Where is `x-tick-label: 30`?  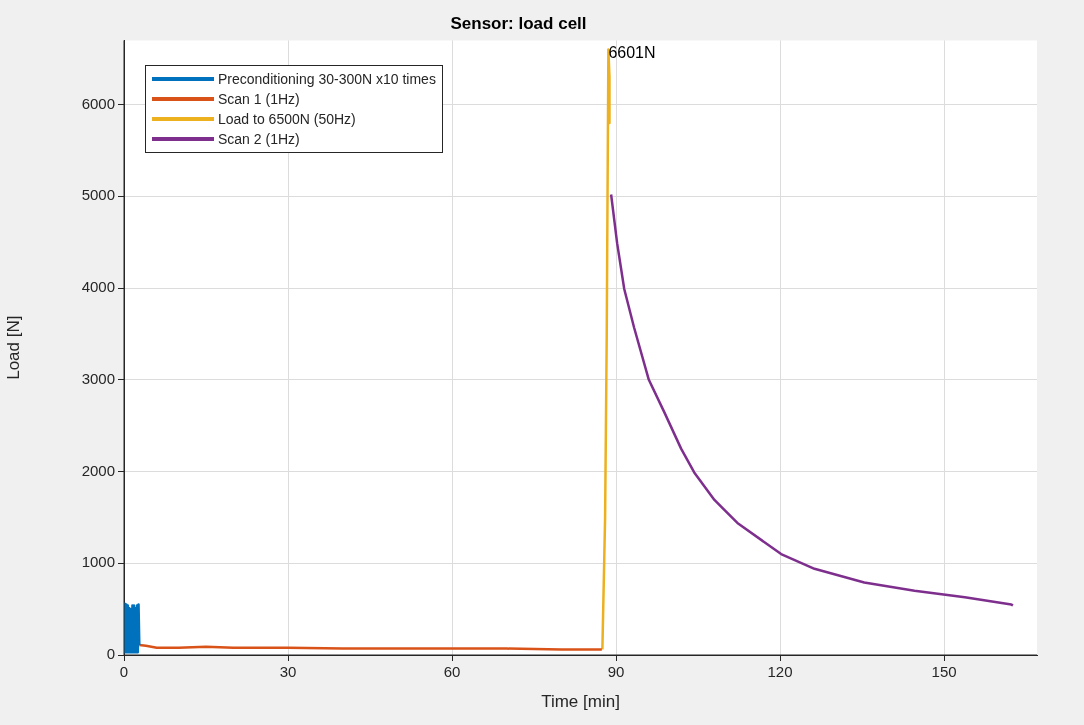
x-tick-label: 30 is located at coordinates (288, 672).